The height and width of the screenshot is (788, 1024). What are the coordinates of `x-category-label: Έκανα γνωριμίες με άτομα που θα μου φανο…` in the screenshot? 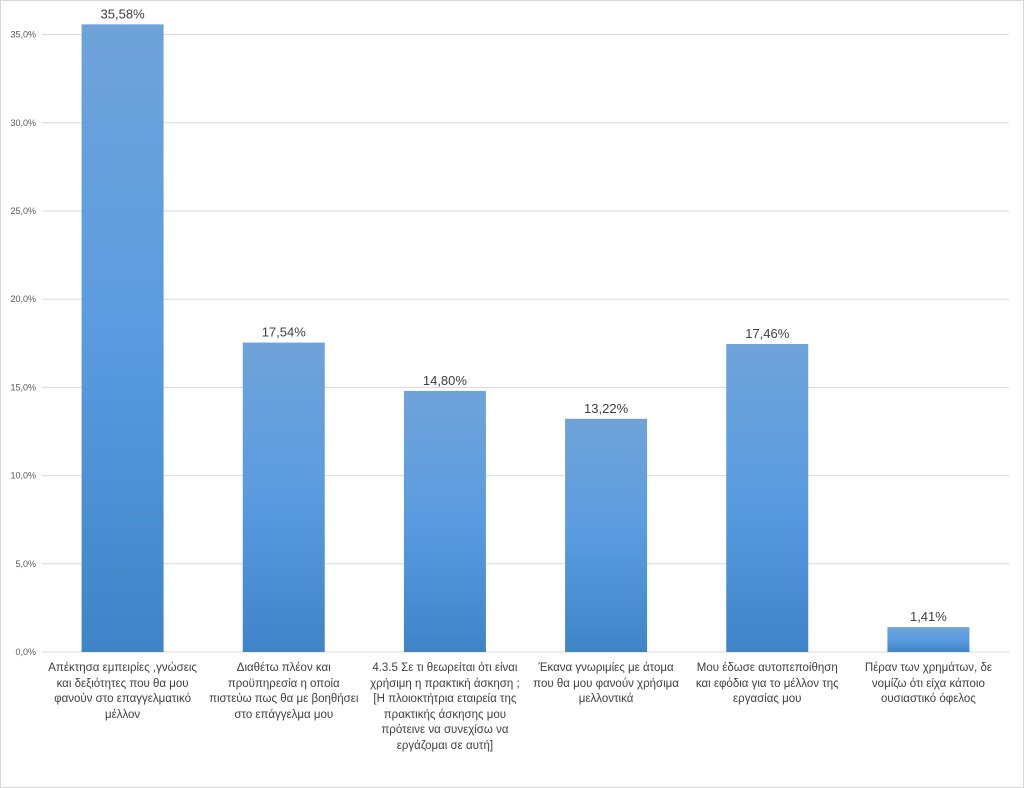 It's located at (606, 683).